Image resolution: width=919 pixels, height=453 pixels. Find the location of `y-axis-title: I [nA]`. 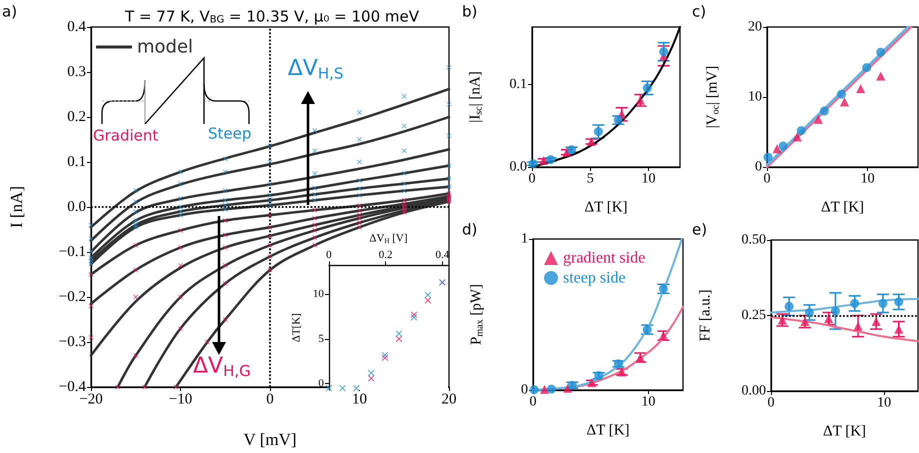

y-axis-title: I [nA] is located at coordinates (16, 207).